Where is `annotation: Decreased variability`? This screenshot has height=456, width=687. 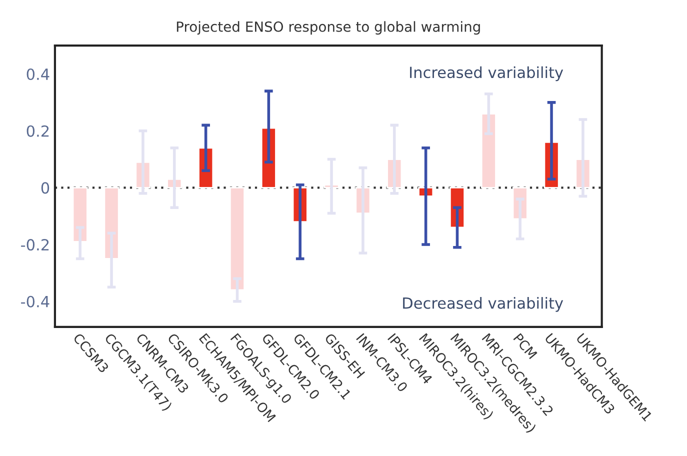 annotation: Decreased variability is located at coordinates (483, 304).